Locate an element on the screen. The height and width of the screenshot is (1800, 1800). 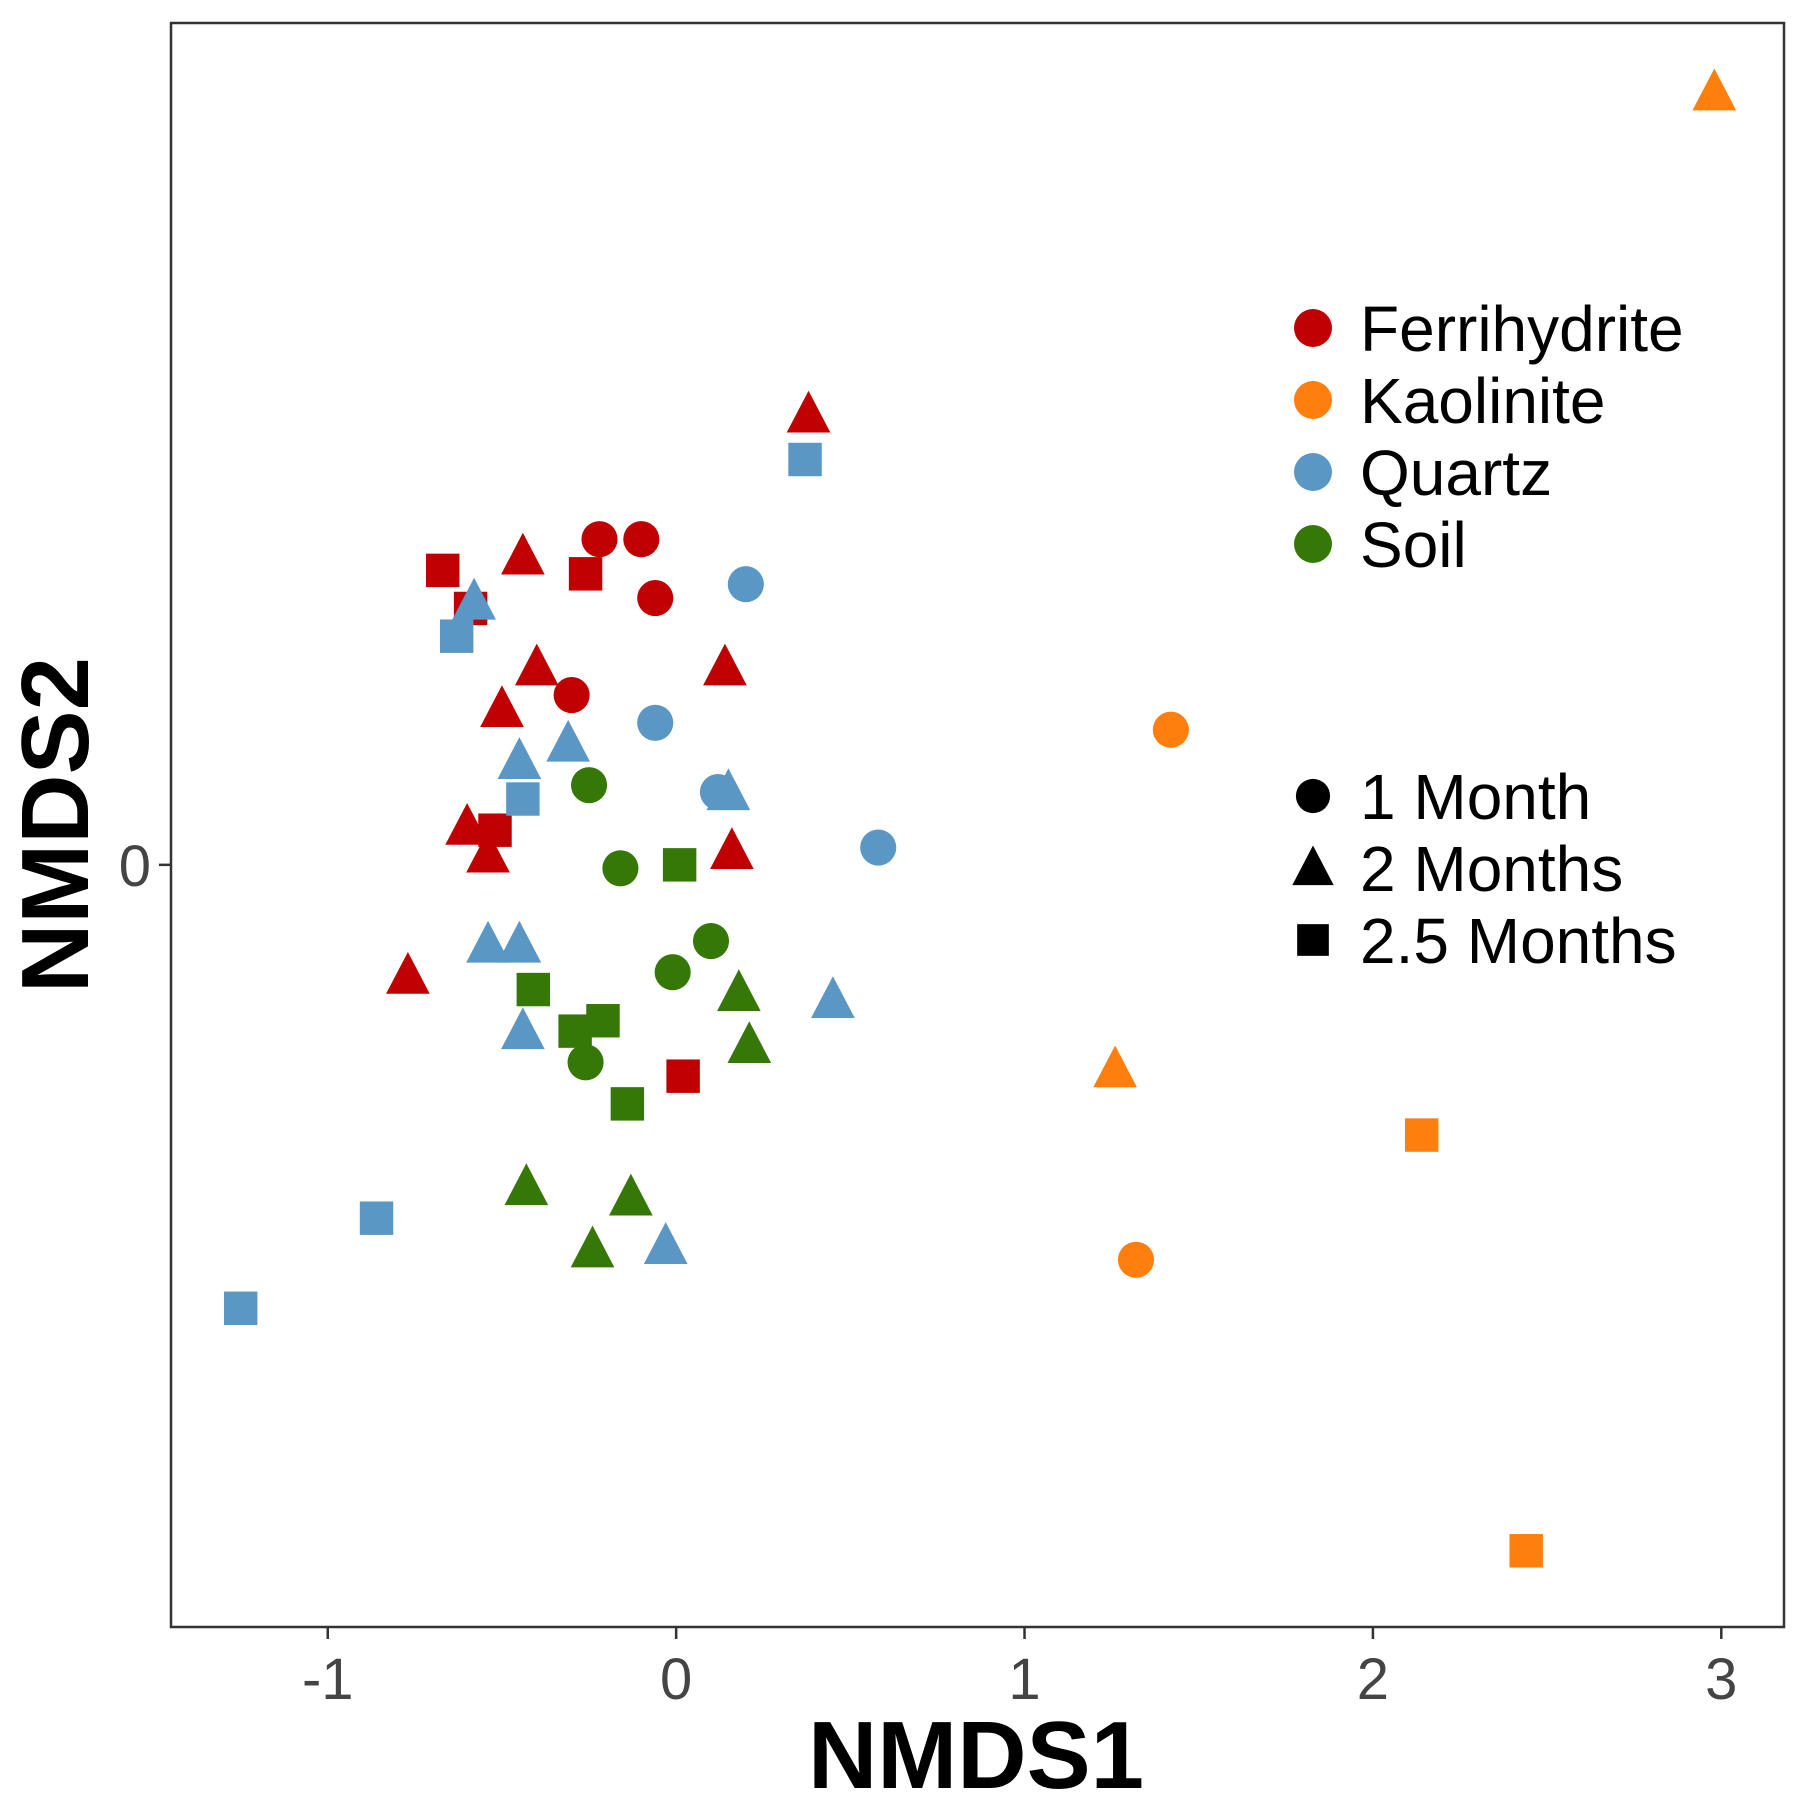
legend-key-ferrihydrite is located at coordinates (1313, 328).